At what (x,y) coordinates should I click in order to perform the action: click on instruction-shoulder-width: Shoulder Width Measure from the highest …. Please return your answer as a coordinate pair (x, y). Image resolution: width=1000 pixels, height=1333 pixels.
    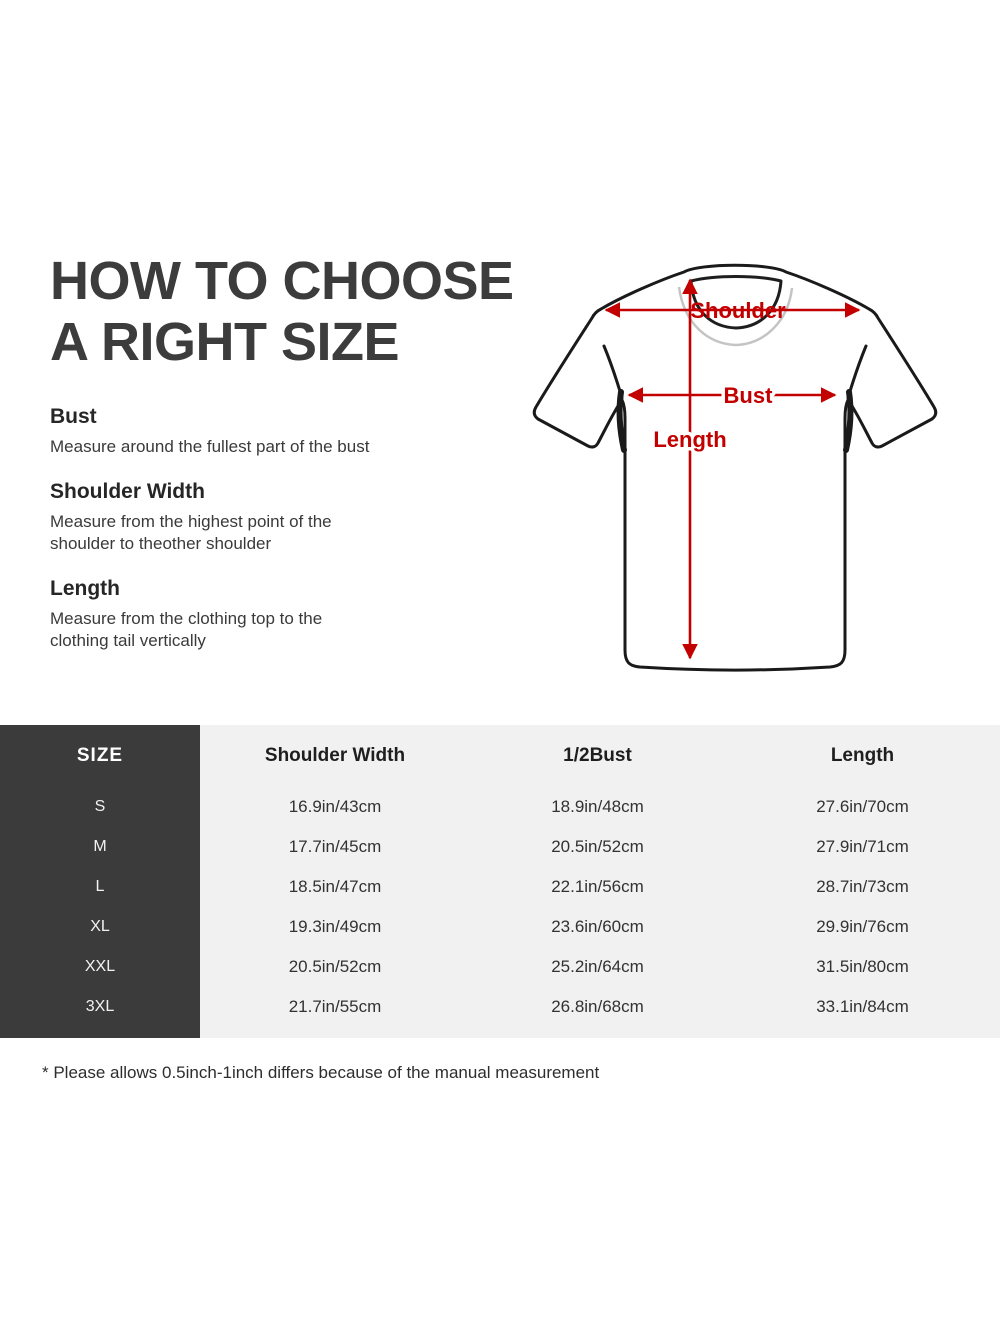
    Looking at the image, I should click on (270, 518).